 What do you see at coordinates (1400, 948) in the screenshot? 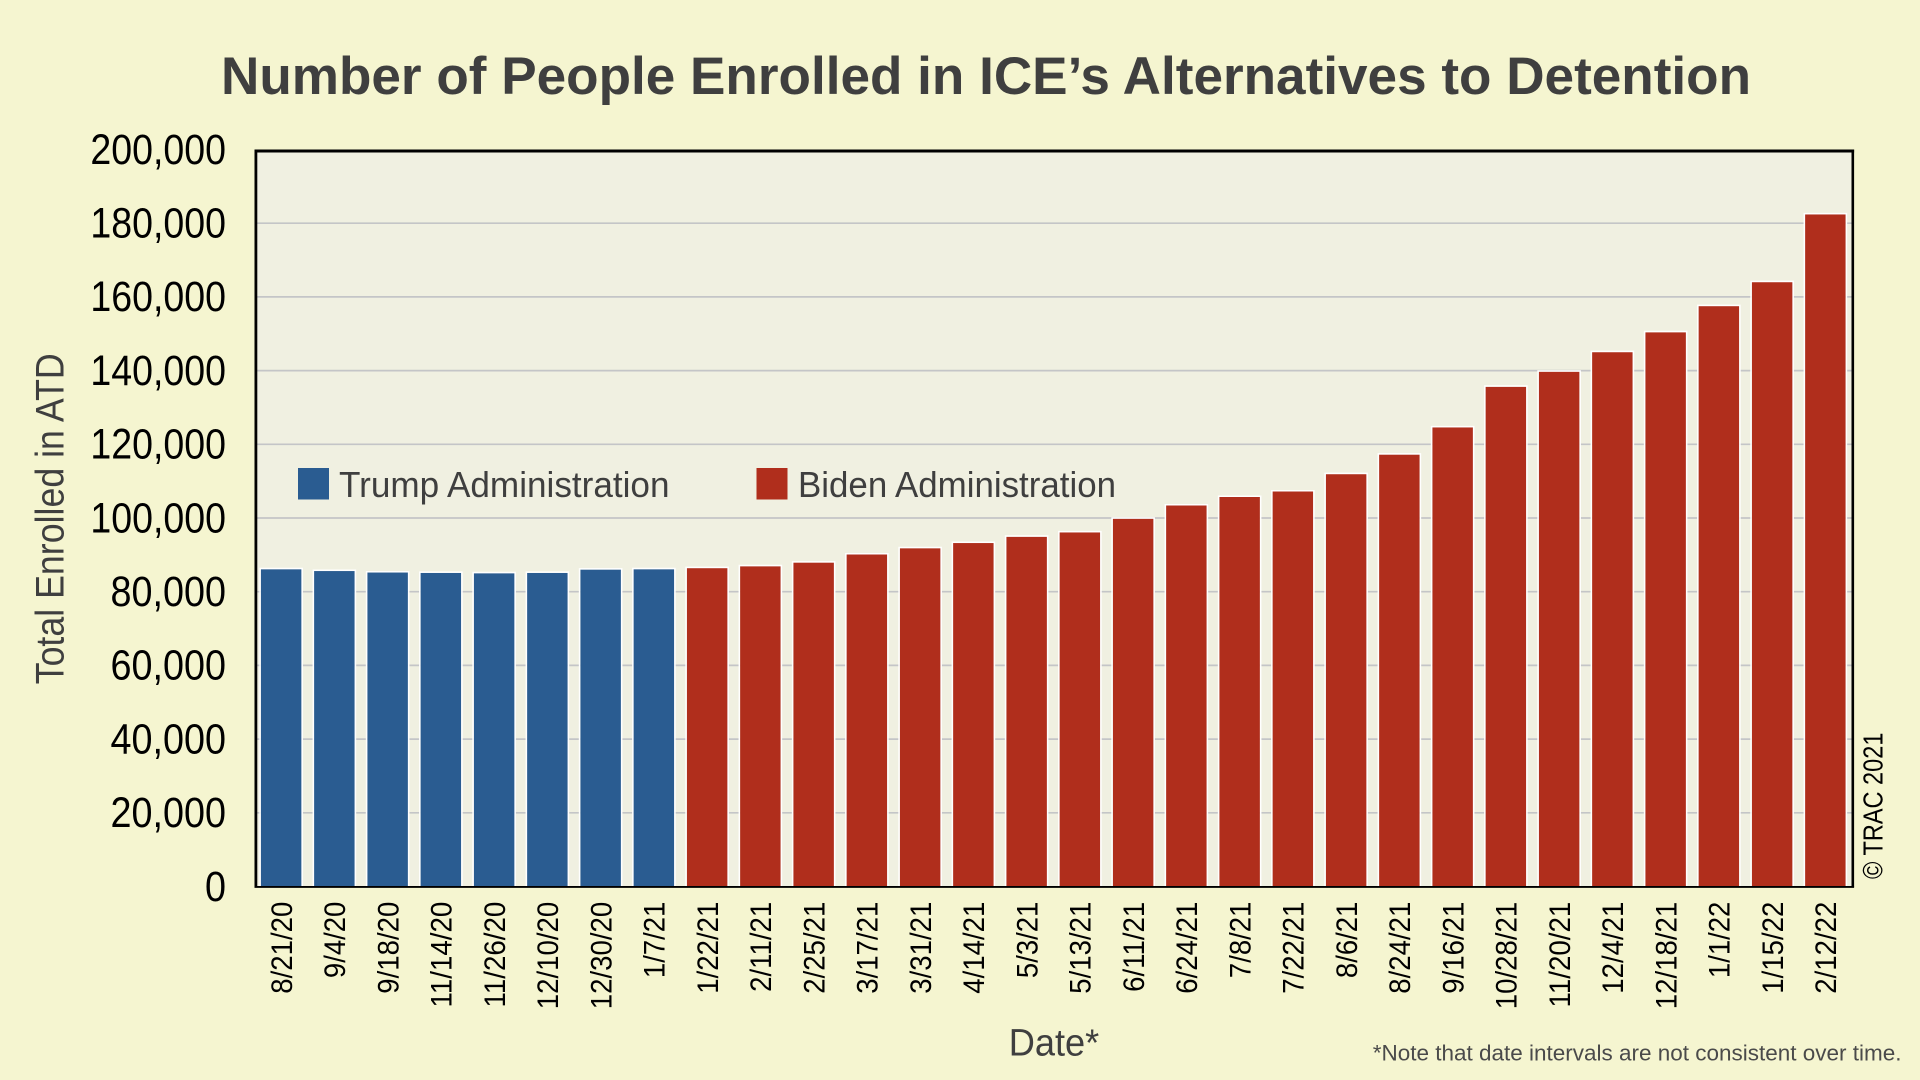
I see `svg-text: 8/24/21` at bounding box center [1400, 948].